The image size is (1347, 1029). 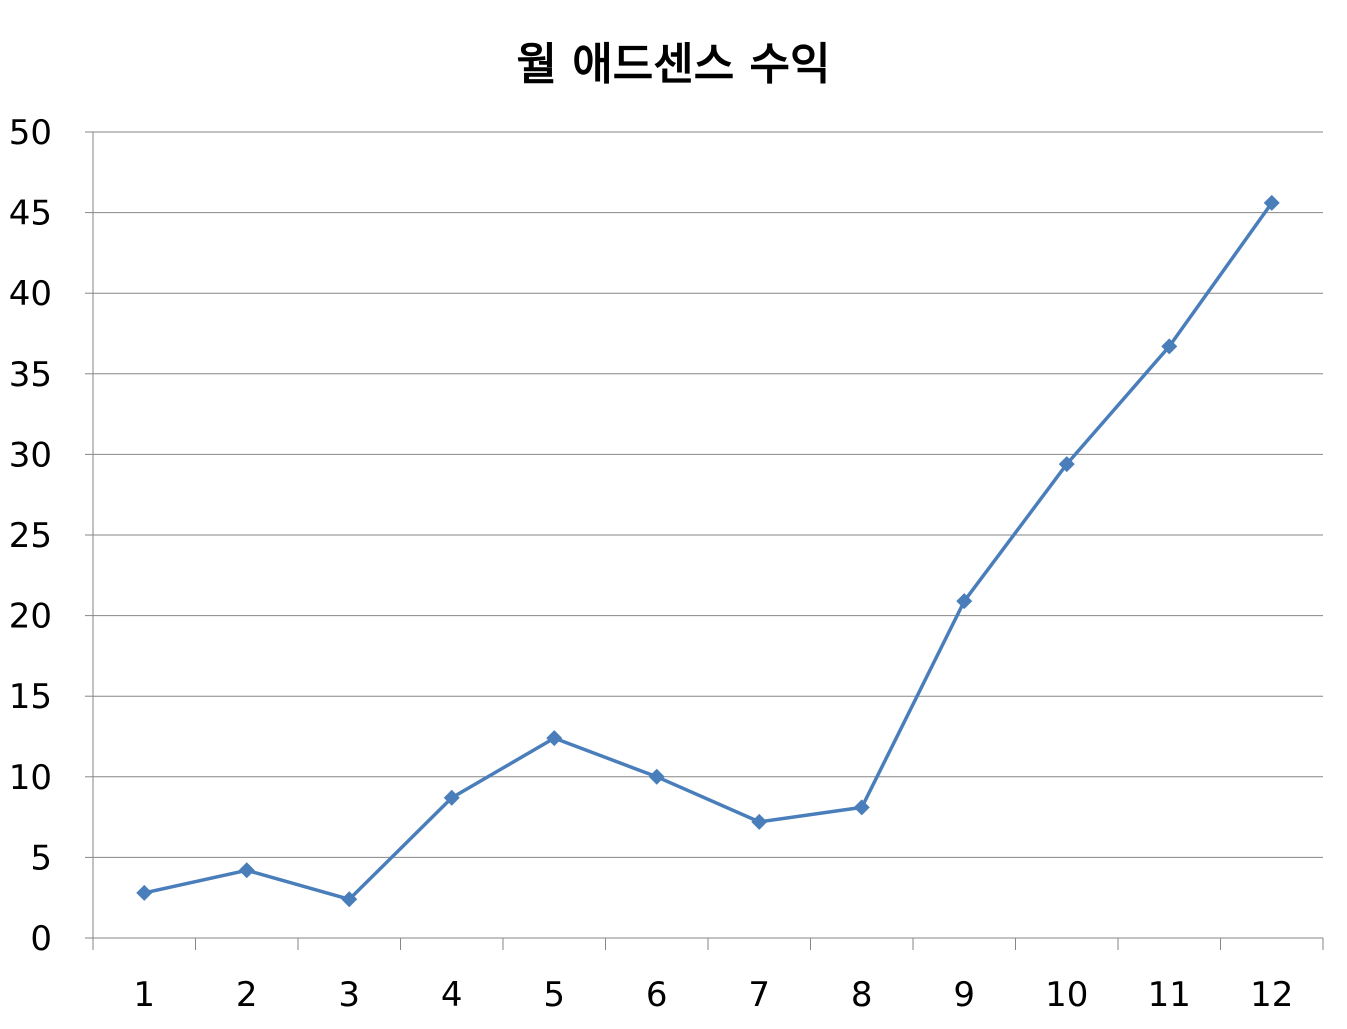 What do you see at coordinates (30, 617) in the screenshot?
I see `y-tick-label: 20` at bounding box center [30, 617].